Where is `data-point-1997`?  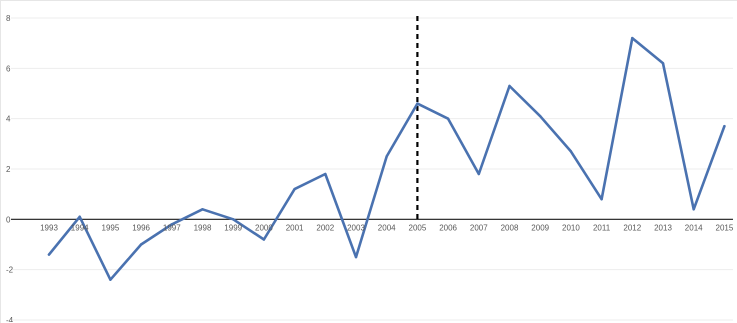
data-point-1997 is located at coordinates (171, 224).